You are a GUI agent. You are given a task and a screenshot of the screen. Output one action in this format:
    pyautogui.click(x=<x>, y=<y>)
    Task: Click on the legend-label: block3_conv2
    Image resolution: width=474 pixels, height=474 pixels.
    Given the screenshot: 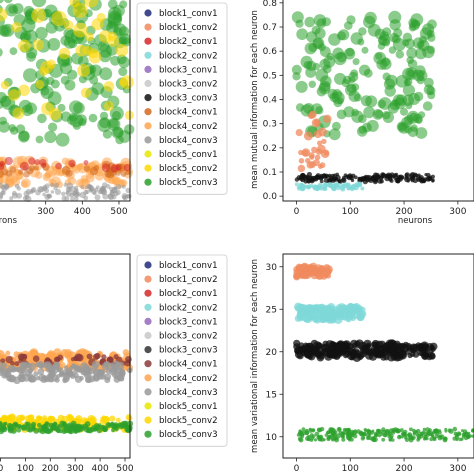 What is the action you would take?
    pyautogui.click(x=188, y=337)
    